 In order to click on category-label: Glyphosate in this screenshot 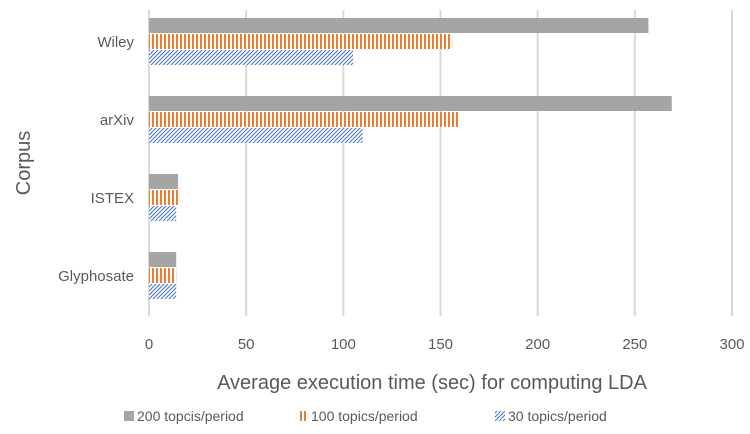, I will do `click(96, 276)`.